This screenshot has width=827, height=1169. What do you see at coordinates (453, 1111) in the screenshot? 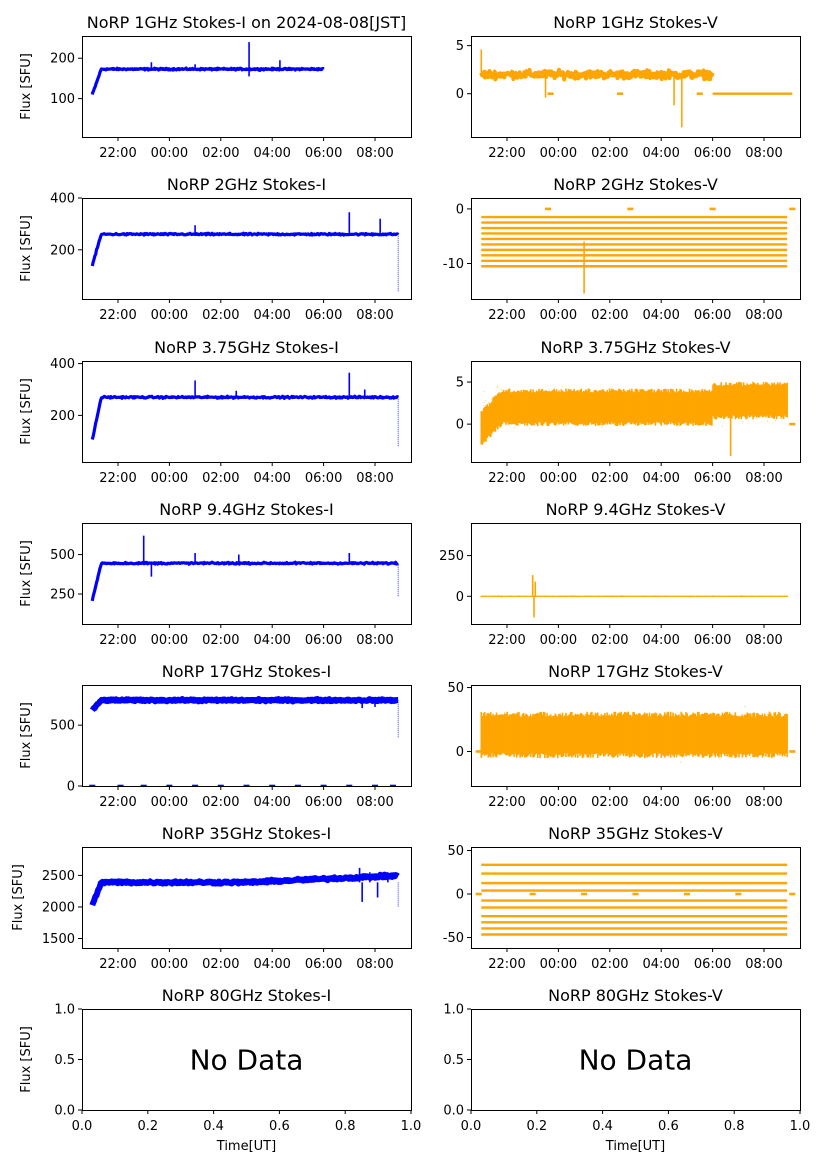
I see `y-tick-label: 0.0` at bounding box center [453, 1111].